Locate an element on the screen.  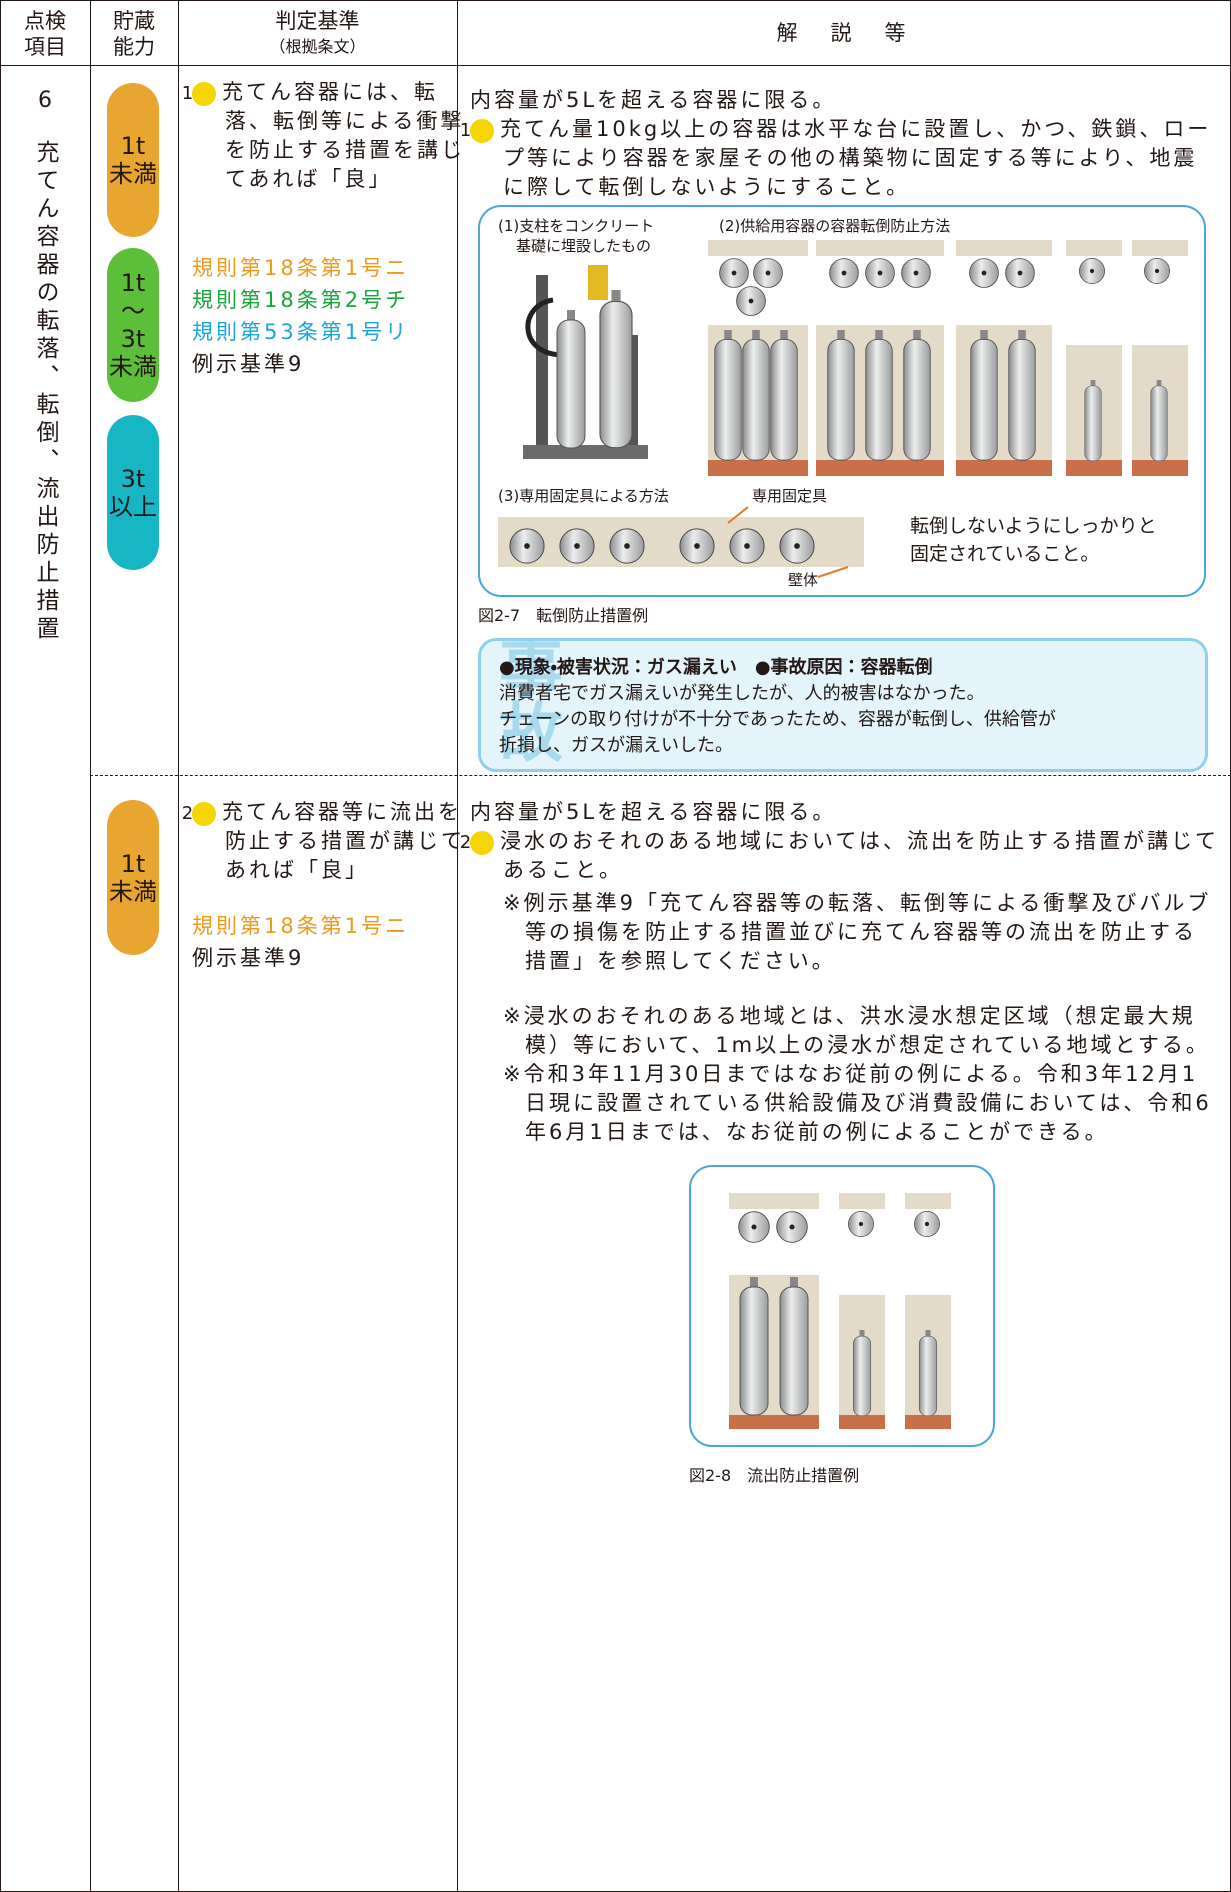
text: 消費者宅でガス漏えいが発生したが、人的被害はなかった。 is located at coordinates (742, 693).